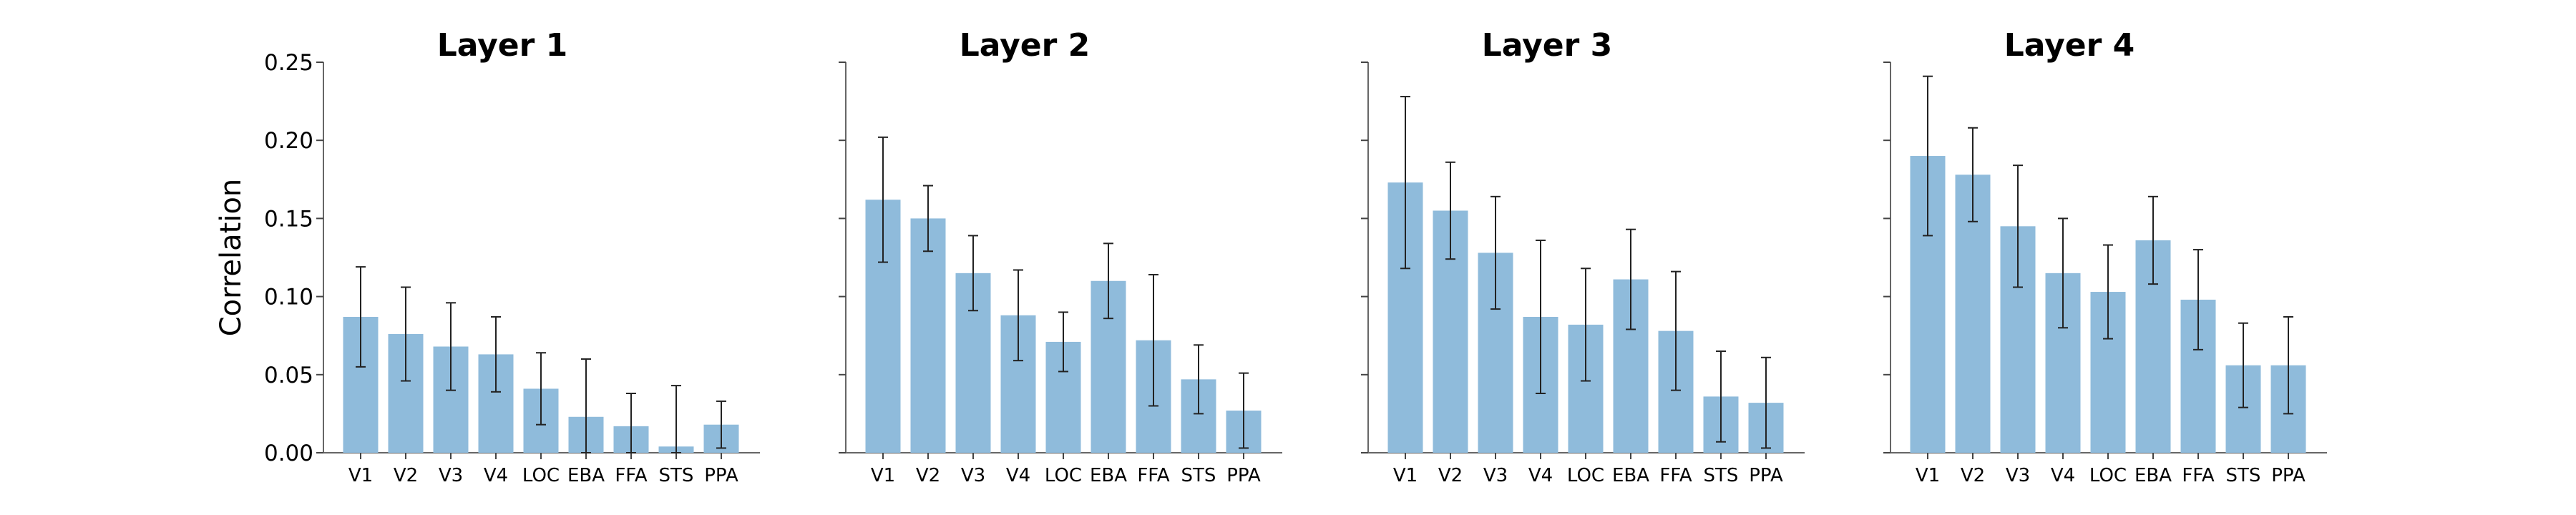  What do you see at coordinates (231, 258) in the screenshot?
I see `y-axis-label: Correlation` at bounding box center [231, 258].